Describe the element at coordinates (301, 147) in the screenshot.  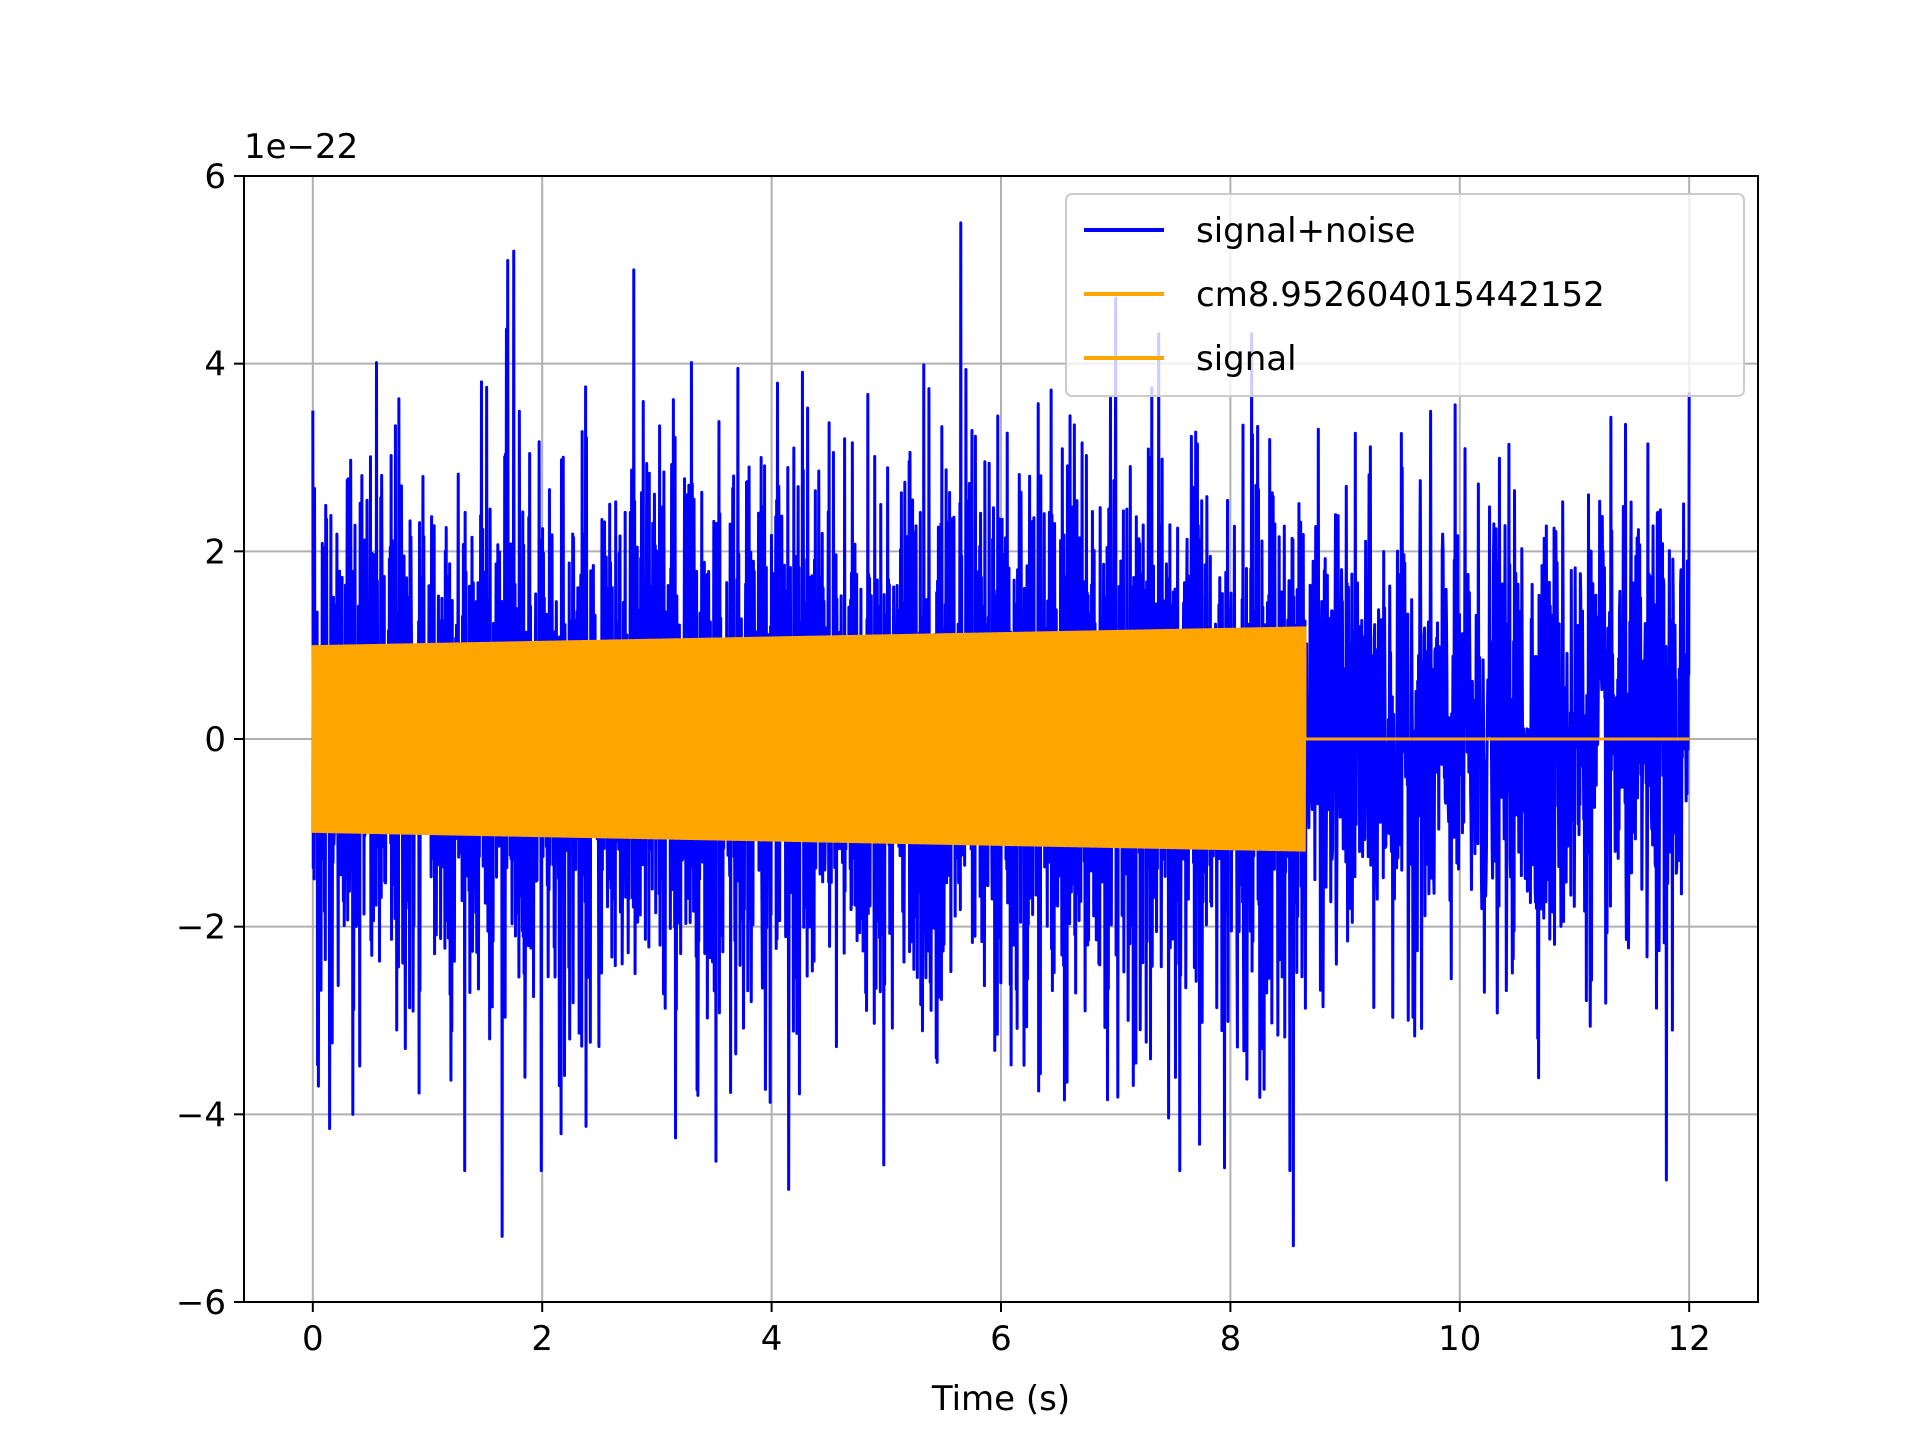
I see `y-offset-label: 1e−22` at that location.